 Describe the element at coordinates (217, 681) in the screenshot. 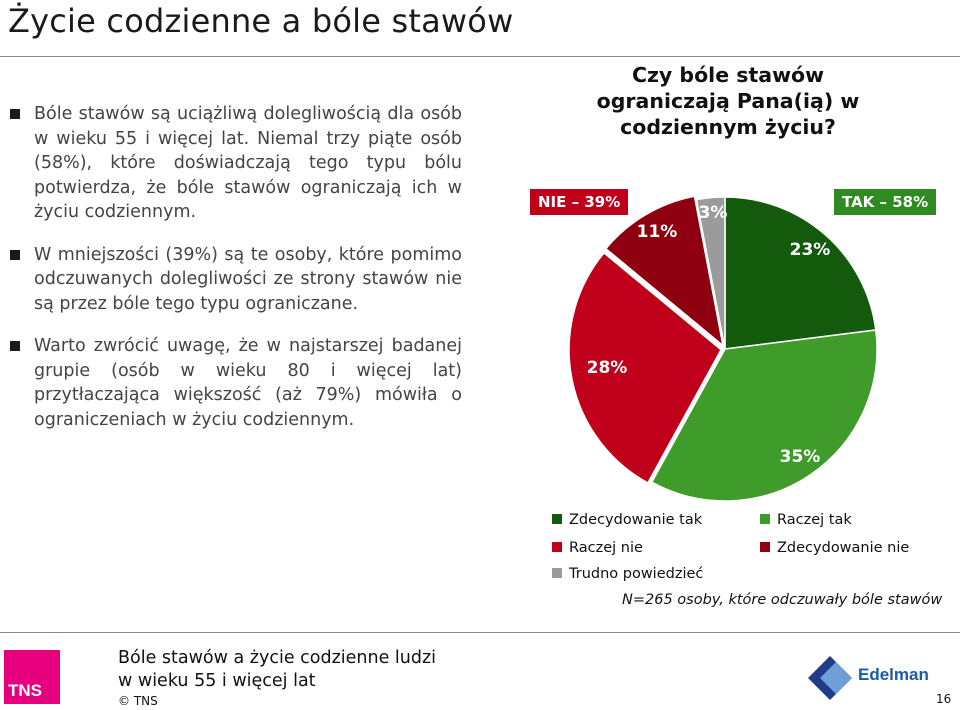

I see `footer-subtitle-line: w wieku 55 i więcej lat` at that location.